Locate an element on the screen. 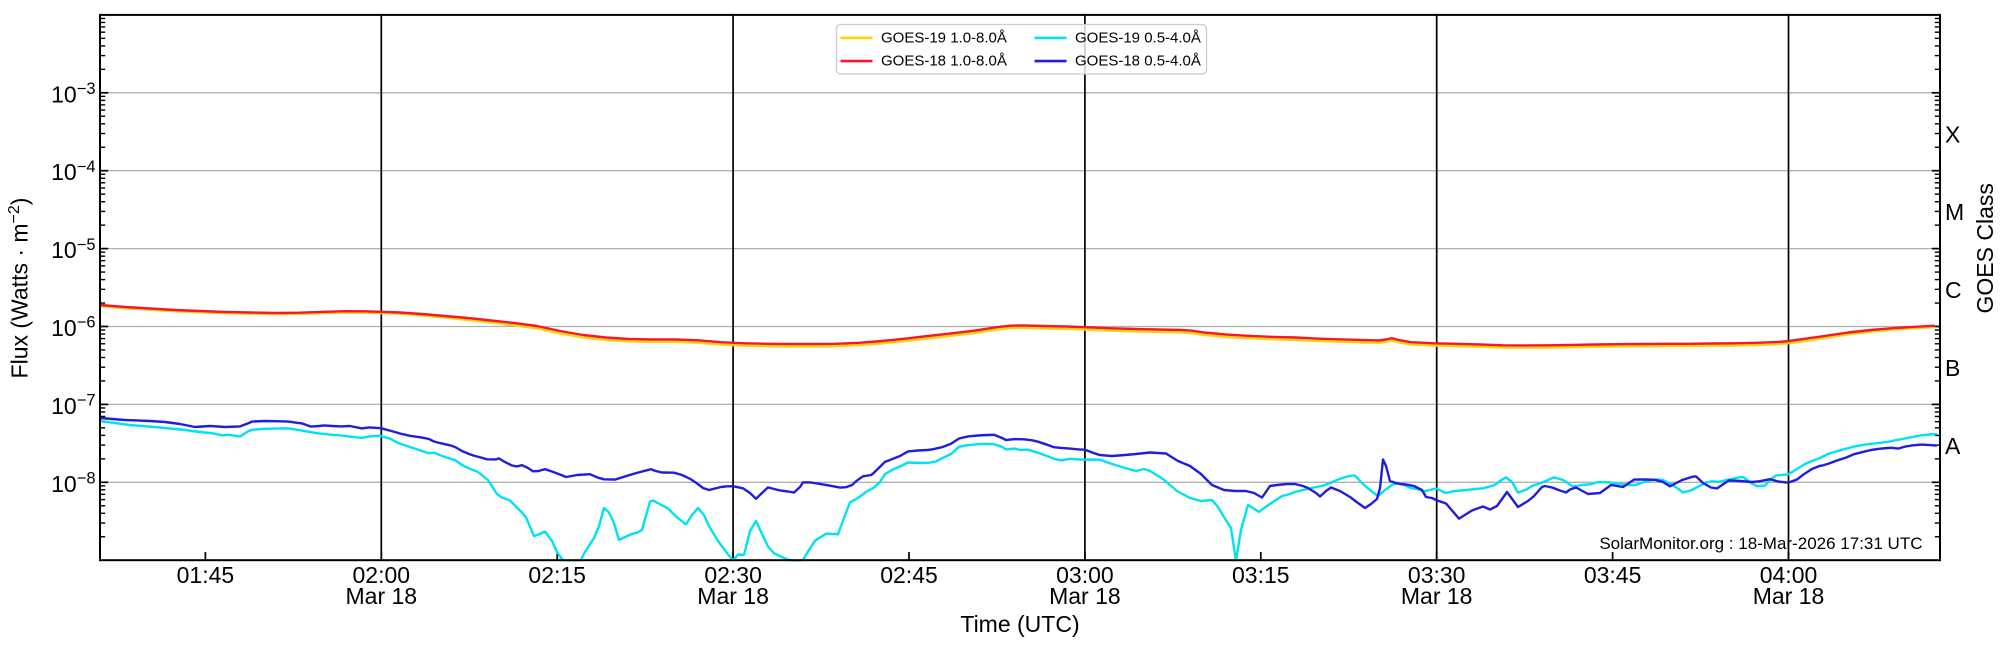 The height and width of the screenshot is (655, 2000). svg-text: 02:30 is located at coordinates (733, 575).